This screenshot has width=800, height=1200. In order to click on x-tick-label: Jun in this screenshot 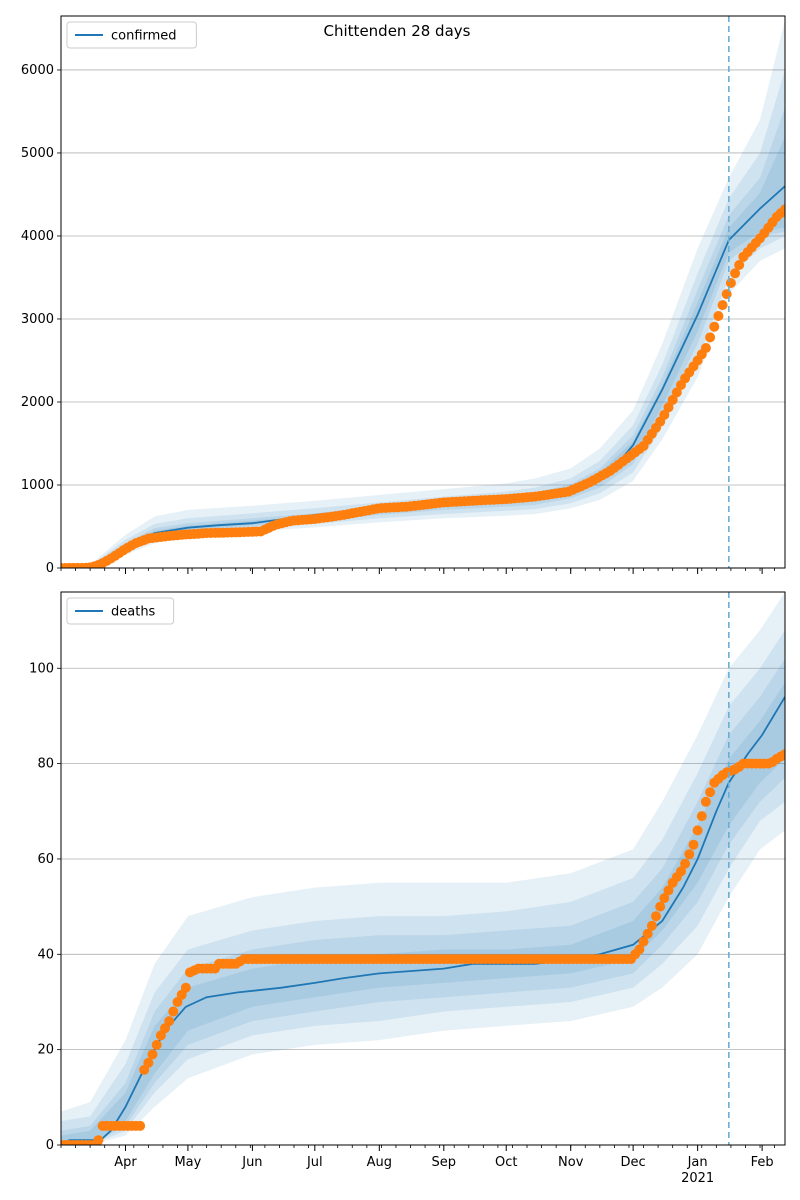, I will do `click(251, 1162)`.